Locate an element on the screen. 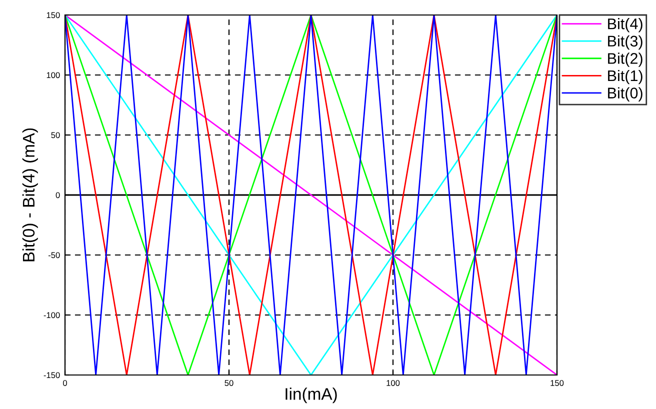  y-tick-label: -50 is located at coordinates (54, 255).